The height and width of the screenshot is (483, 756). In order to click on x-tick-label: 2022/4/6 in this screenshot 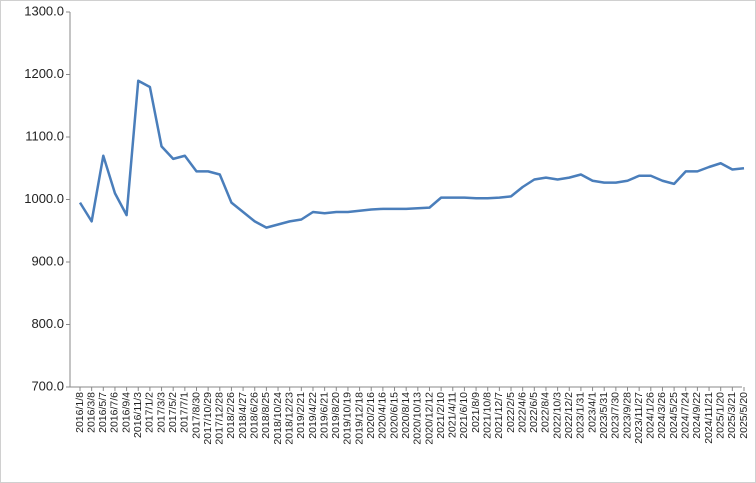, I will do `click(522, 412)`.